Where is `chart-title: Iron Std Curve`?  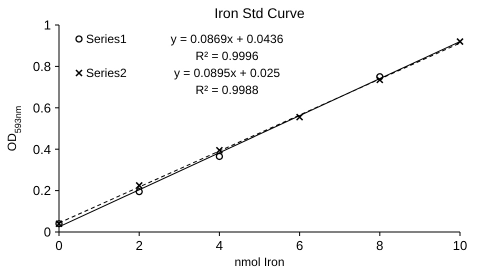 chart-title: Iron Std Curve is located at coordinates (259, 13).